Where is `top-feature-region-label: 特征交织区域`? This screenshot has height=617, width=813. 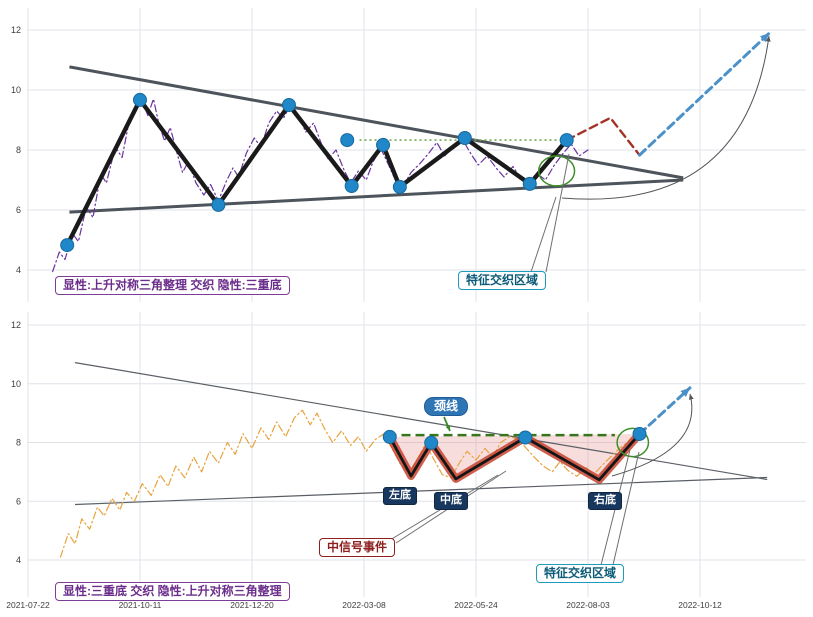
top-feature-region-label: 特征交织区域 is located at coordinates (502, 280).